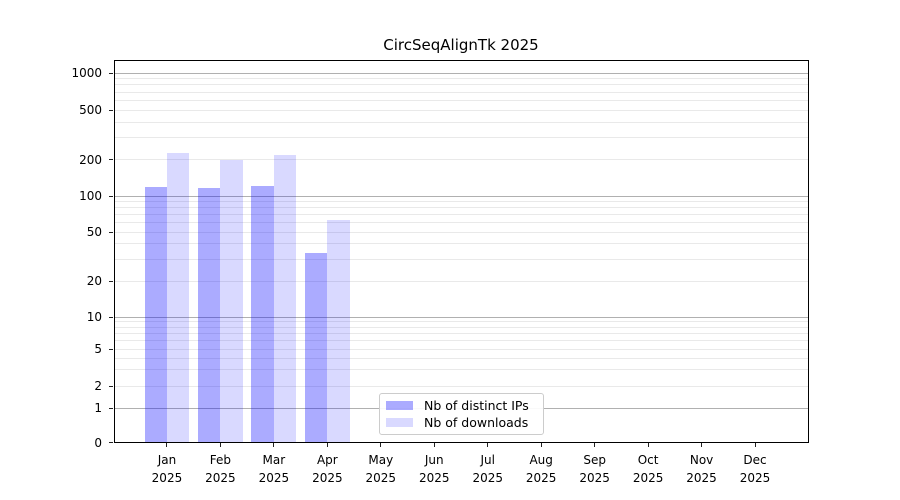 Image resolution: width=900 pixels, height=500 pixels. I want to click on bar-distinct-ips-jan, so click(155, 314).